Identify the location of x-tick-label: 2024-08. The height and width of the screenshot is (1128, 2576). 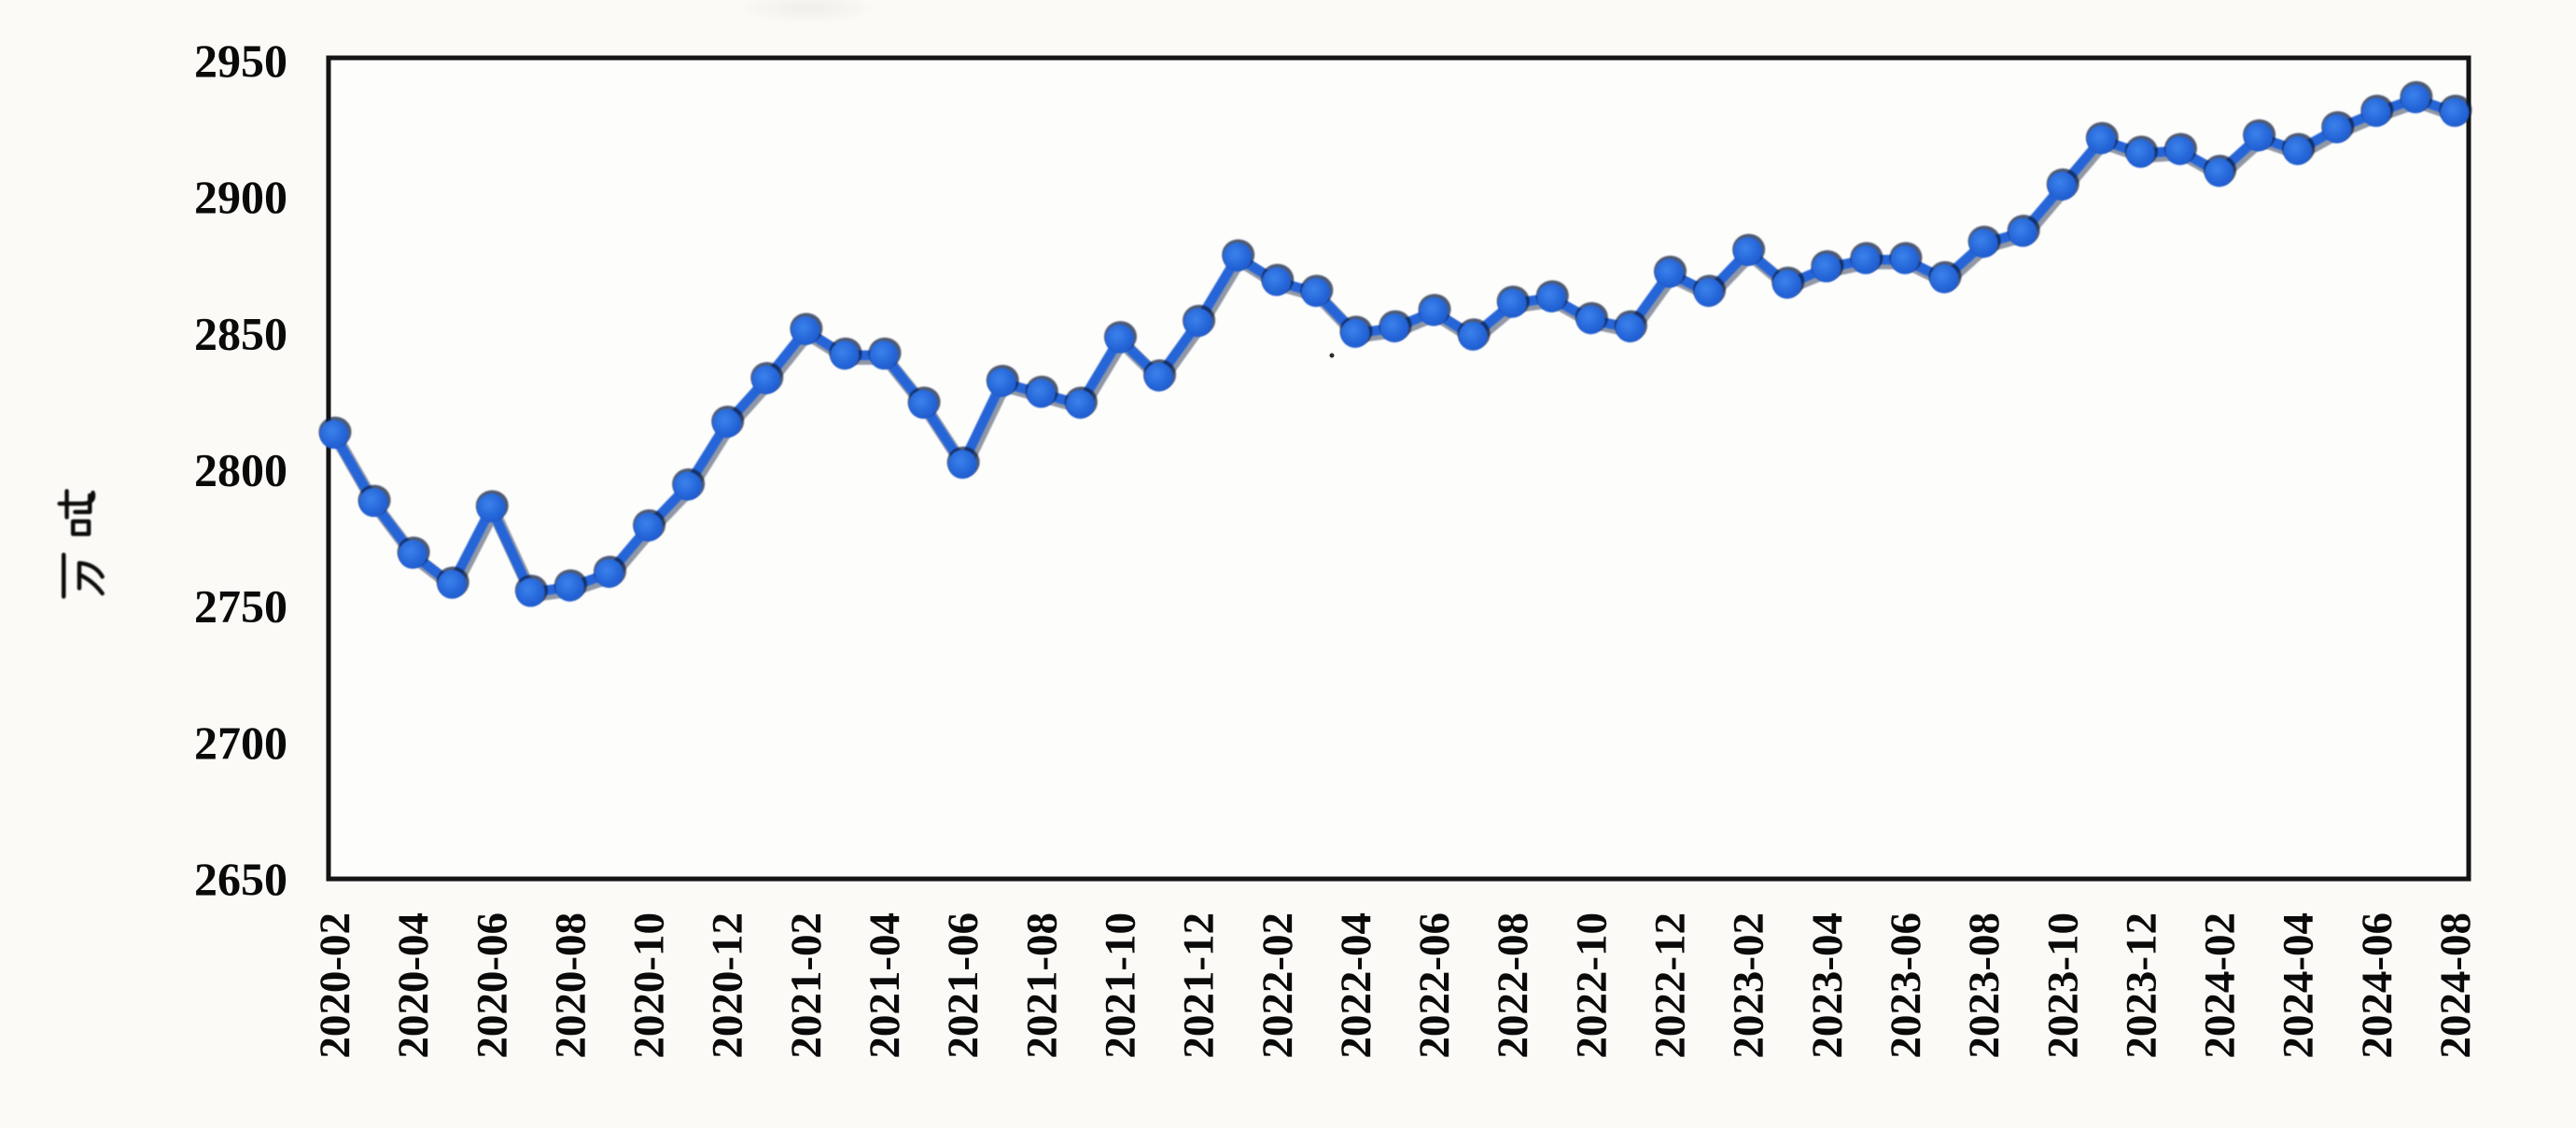
(2455, 986).